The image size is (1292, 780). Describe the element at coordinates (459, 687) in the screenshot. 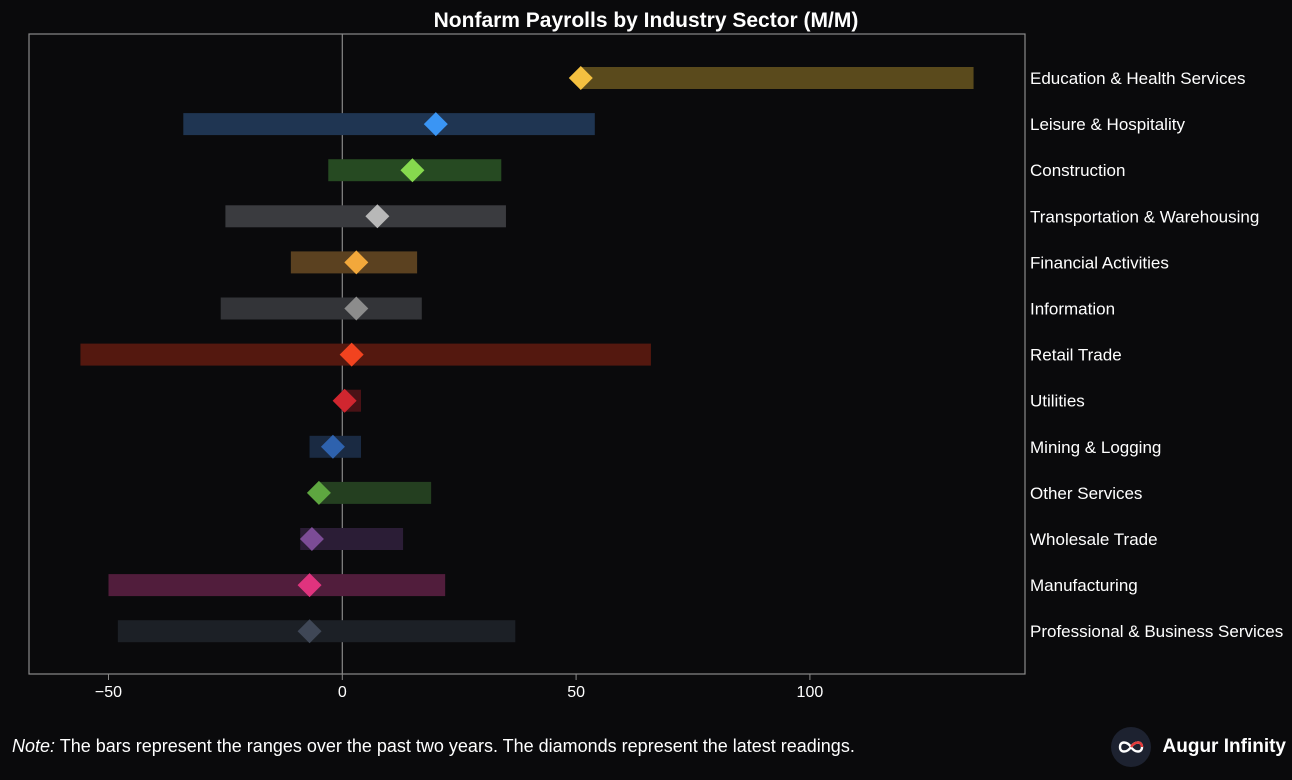

I see `x-axis-ticks: −50 0 50 100` at that location.